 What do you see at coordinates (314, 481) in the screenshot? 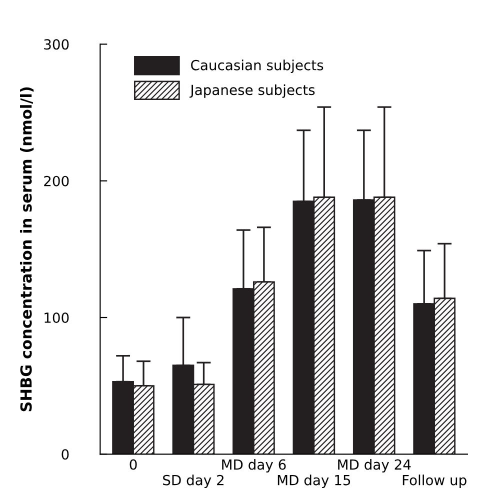
I see `x-tick-label: MD day 15` at bounding box center [314, 481].